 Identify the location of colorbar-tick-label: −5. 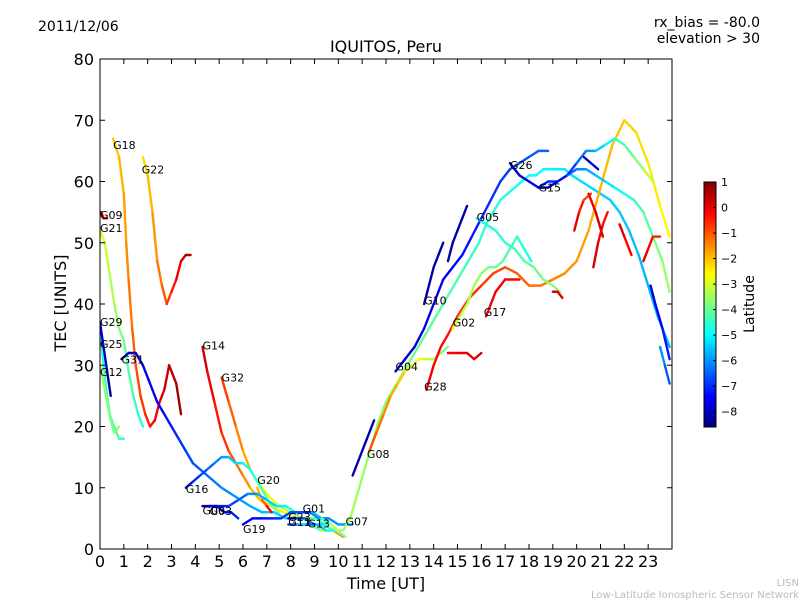
(729, 335).